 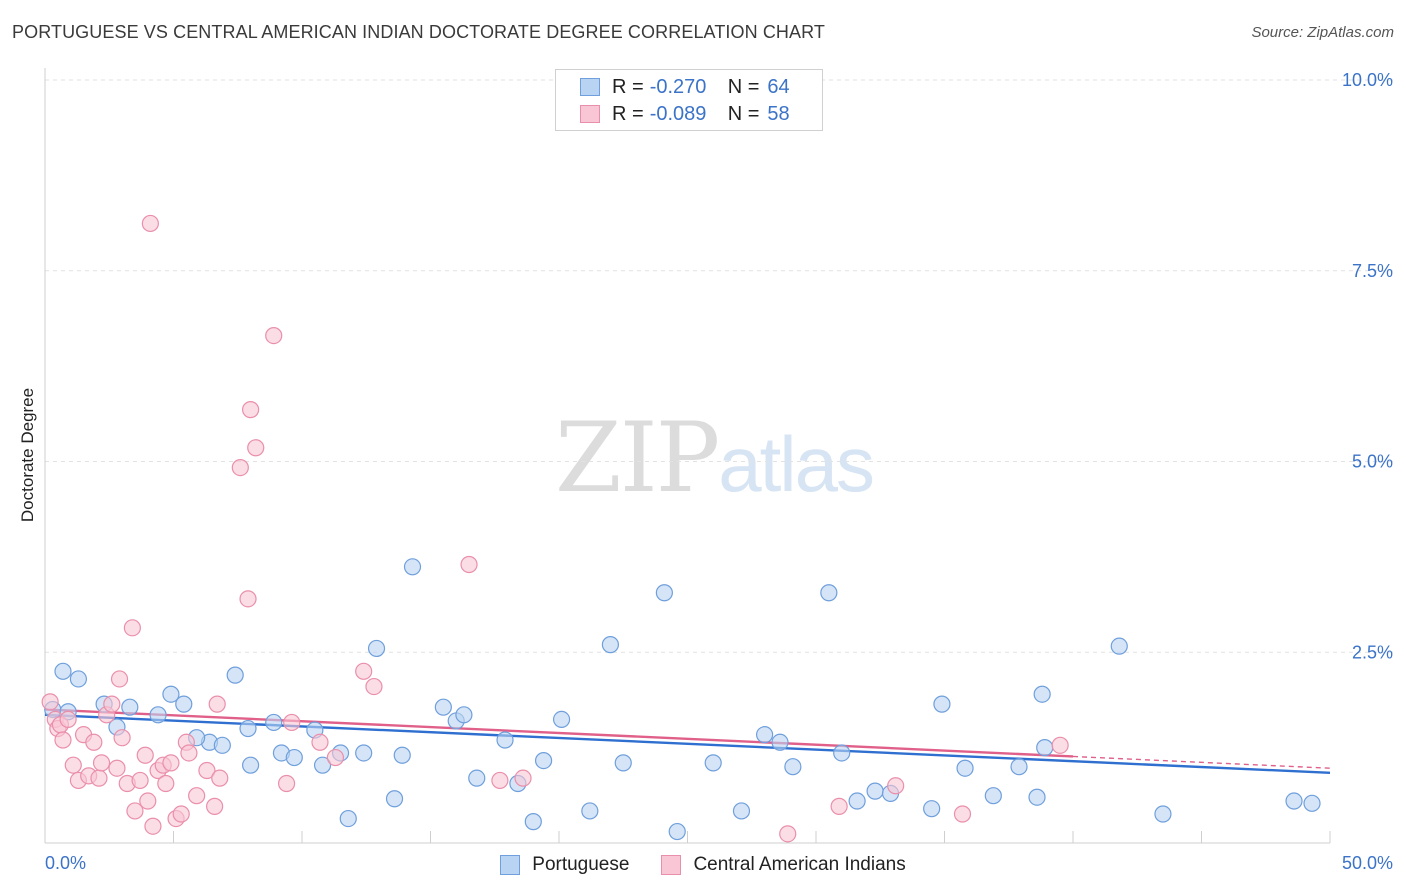 I want to click on series-legend-central-american-indians: Central American Indians, so click(x=783, y=865).